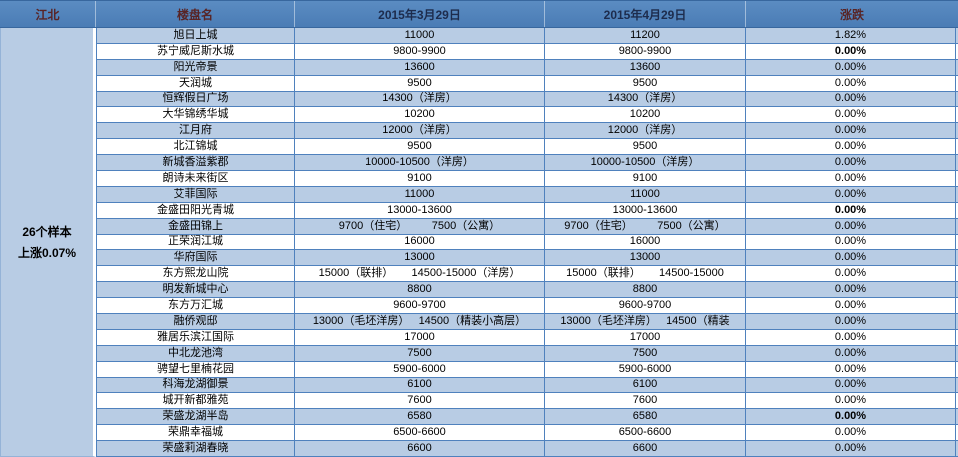 Image resolution: width=958 pixels, height=457 pixels. What do you see at coordinates (645, 385) in the screenshot?
I see `price-april-cell: 6100` at bounding box center [645, 385].